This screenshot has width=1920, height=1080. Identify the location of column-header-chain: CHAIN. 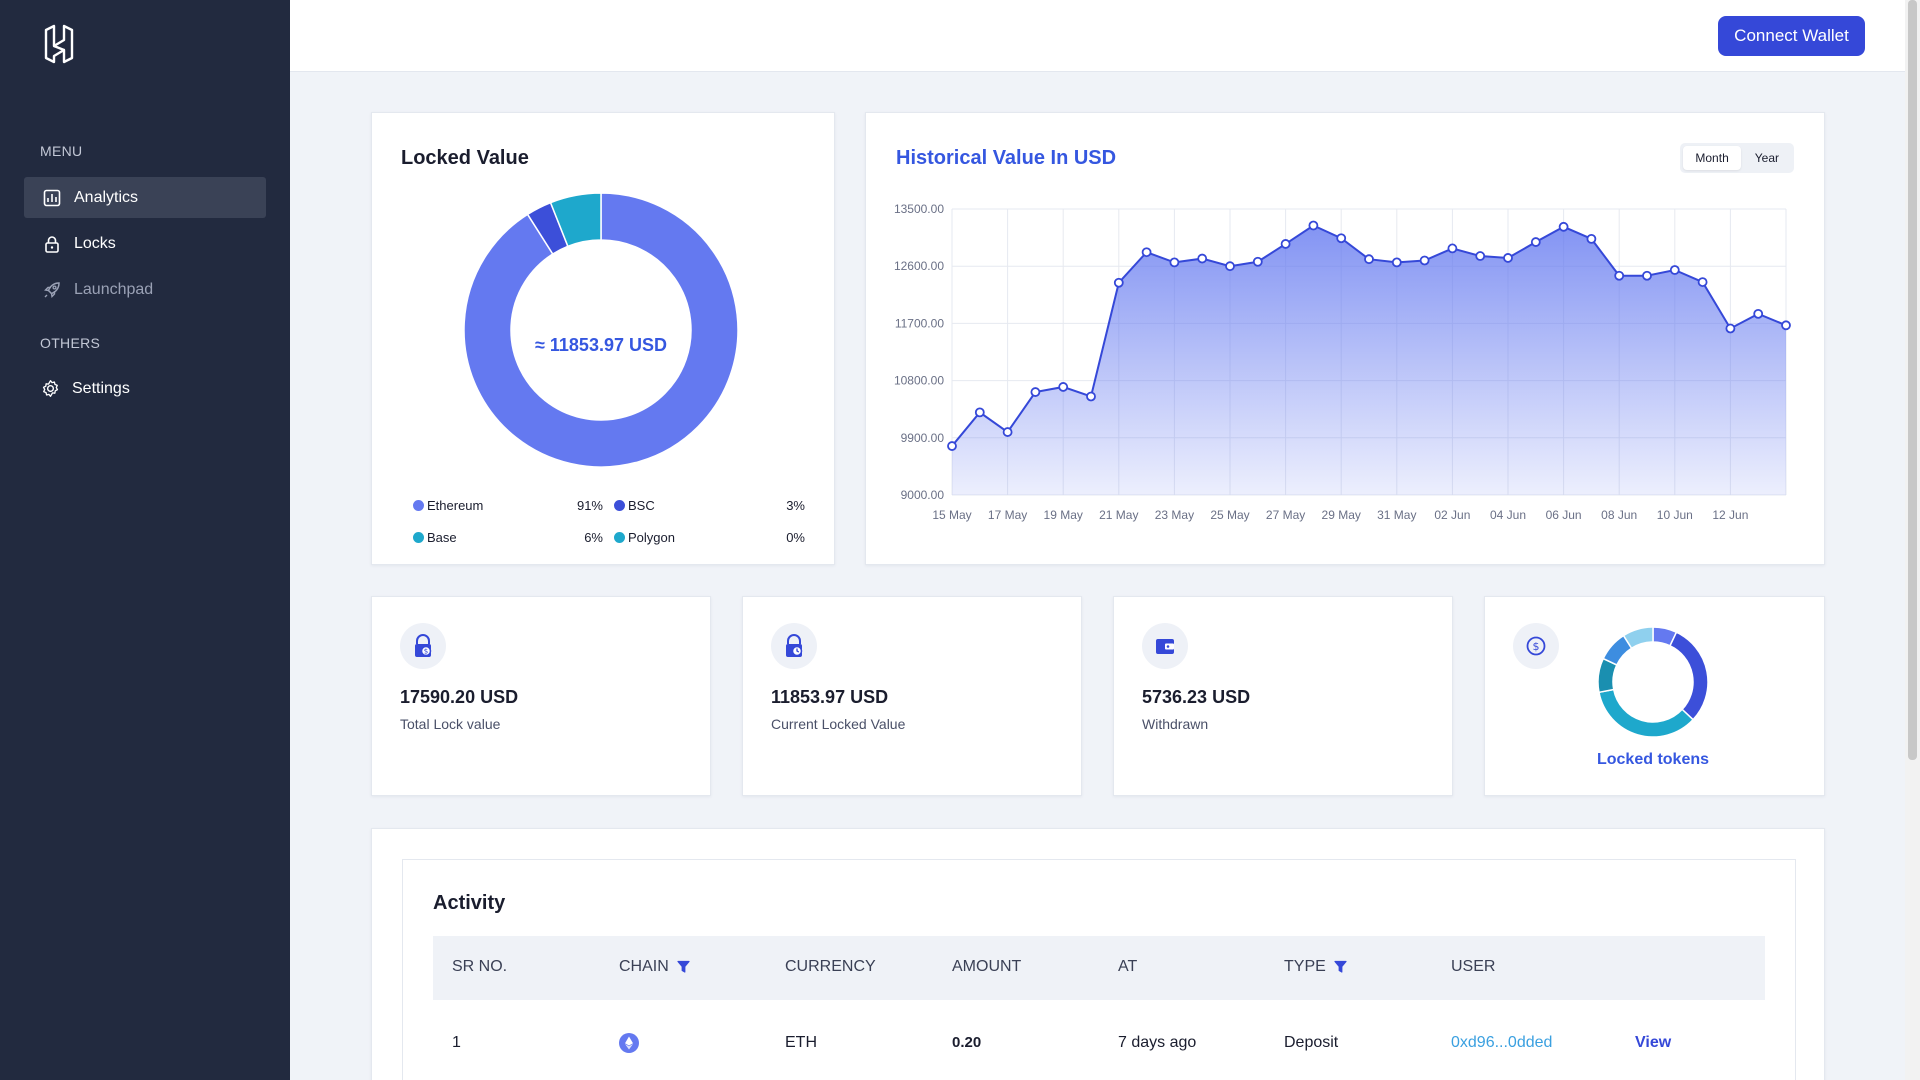
(654, 967).